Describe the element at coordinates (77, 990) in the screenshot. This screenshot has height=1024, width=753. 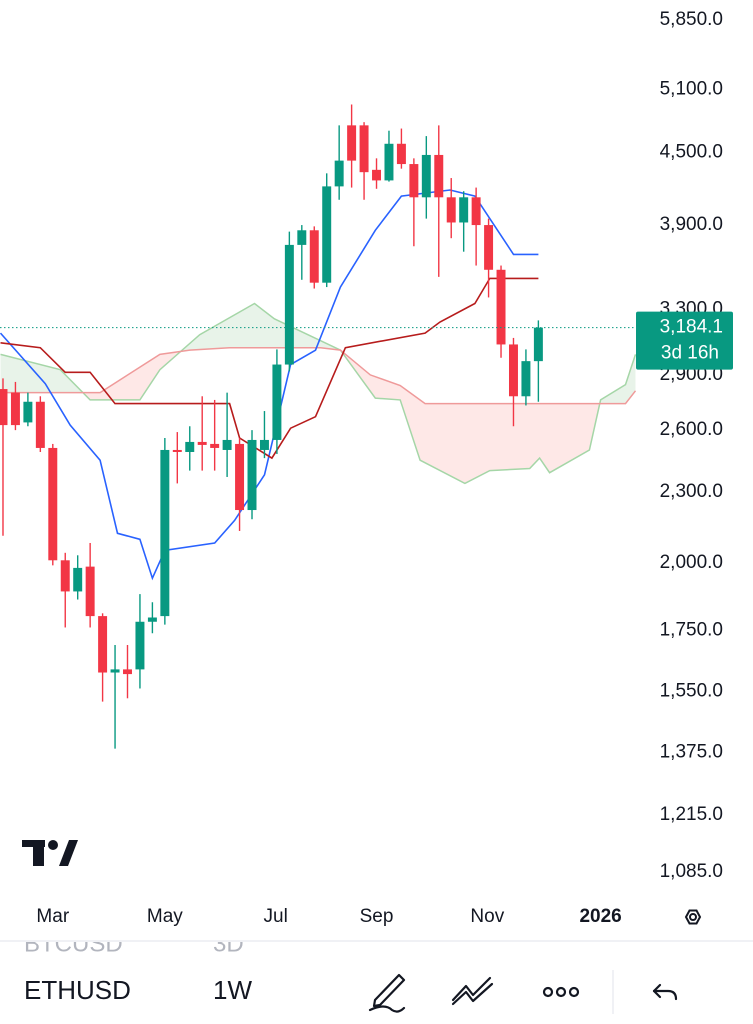
I see `symbol: ETHUSD` at that location.